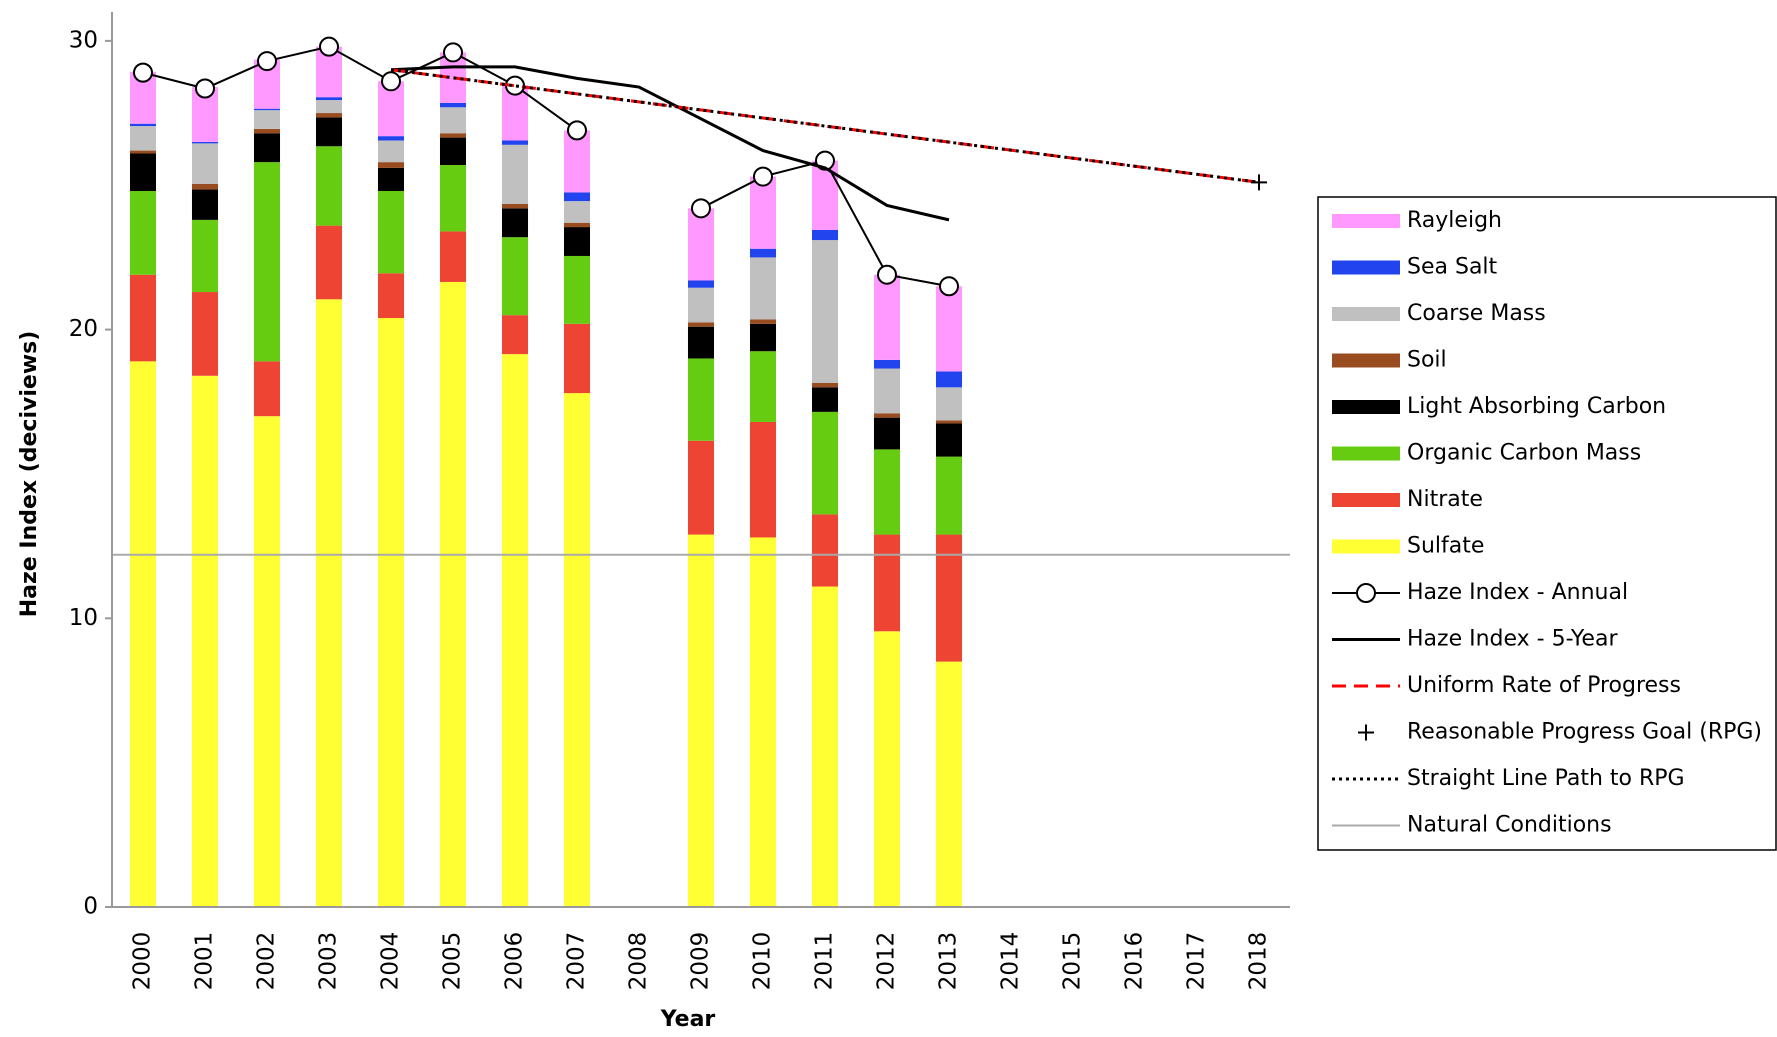 The width and height of the screenshot is (1777, 1037). Describe the element at coordinates (670, 143) in the screenshot. I see `line-series` at that location.